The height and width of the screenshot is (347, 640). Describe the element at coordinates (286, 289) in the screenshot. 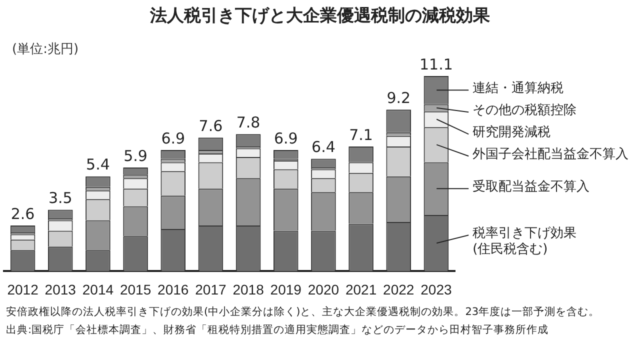

I see `x-tick-label: 2019` at that location.